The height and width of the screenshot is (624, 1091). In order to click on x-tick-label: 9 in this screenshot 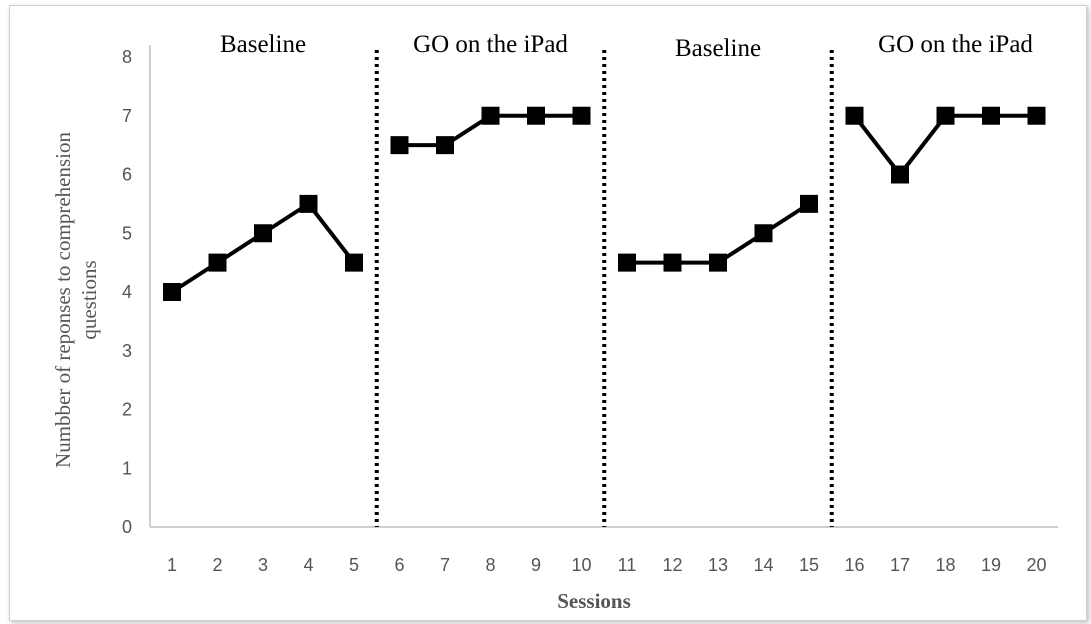, I will do `click(536, 565)`.